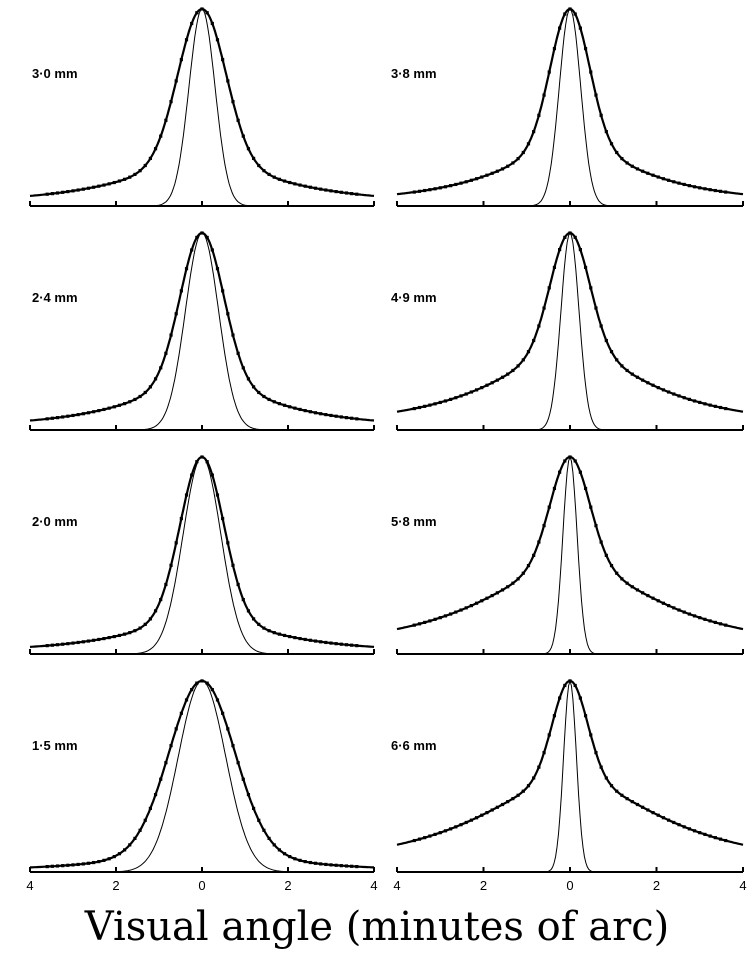  What do you see at coordinates (202, 786) in the screenshot?
I see `psf-panel: 1·5 mm 4 2 0 2 4` at bounding box center [202, 786].